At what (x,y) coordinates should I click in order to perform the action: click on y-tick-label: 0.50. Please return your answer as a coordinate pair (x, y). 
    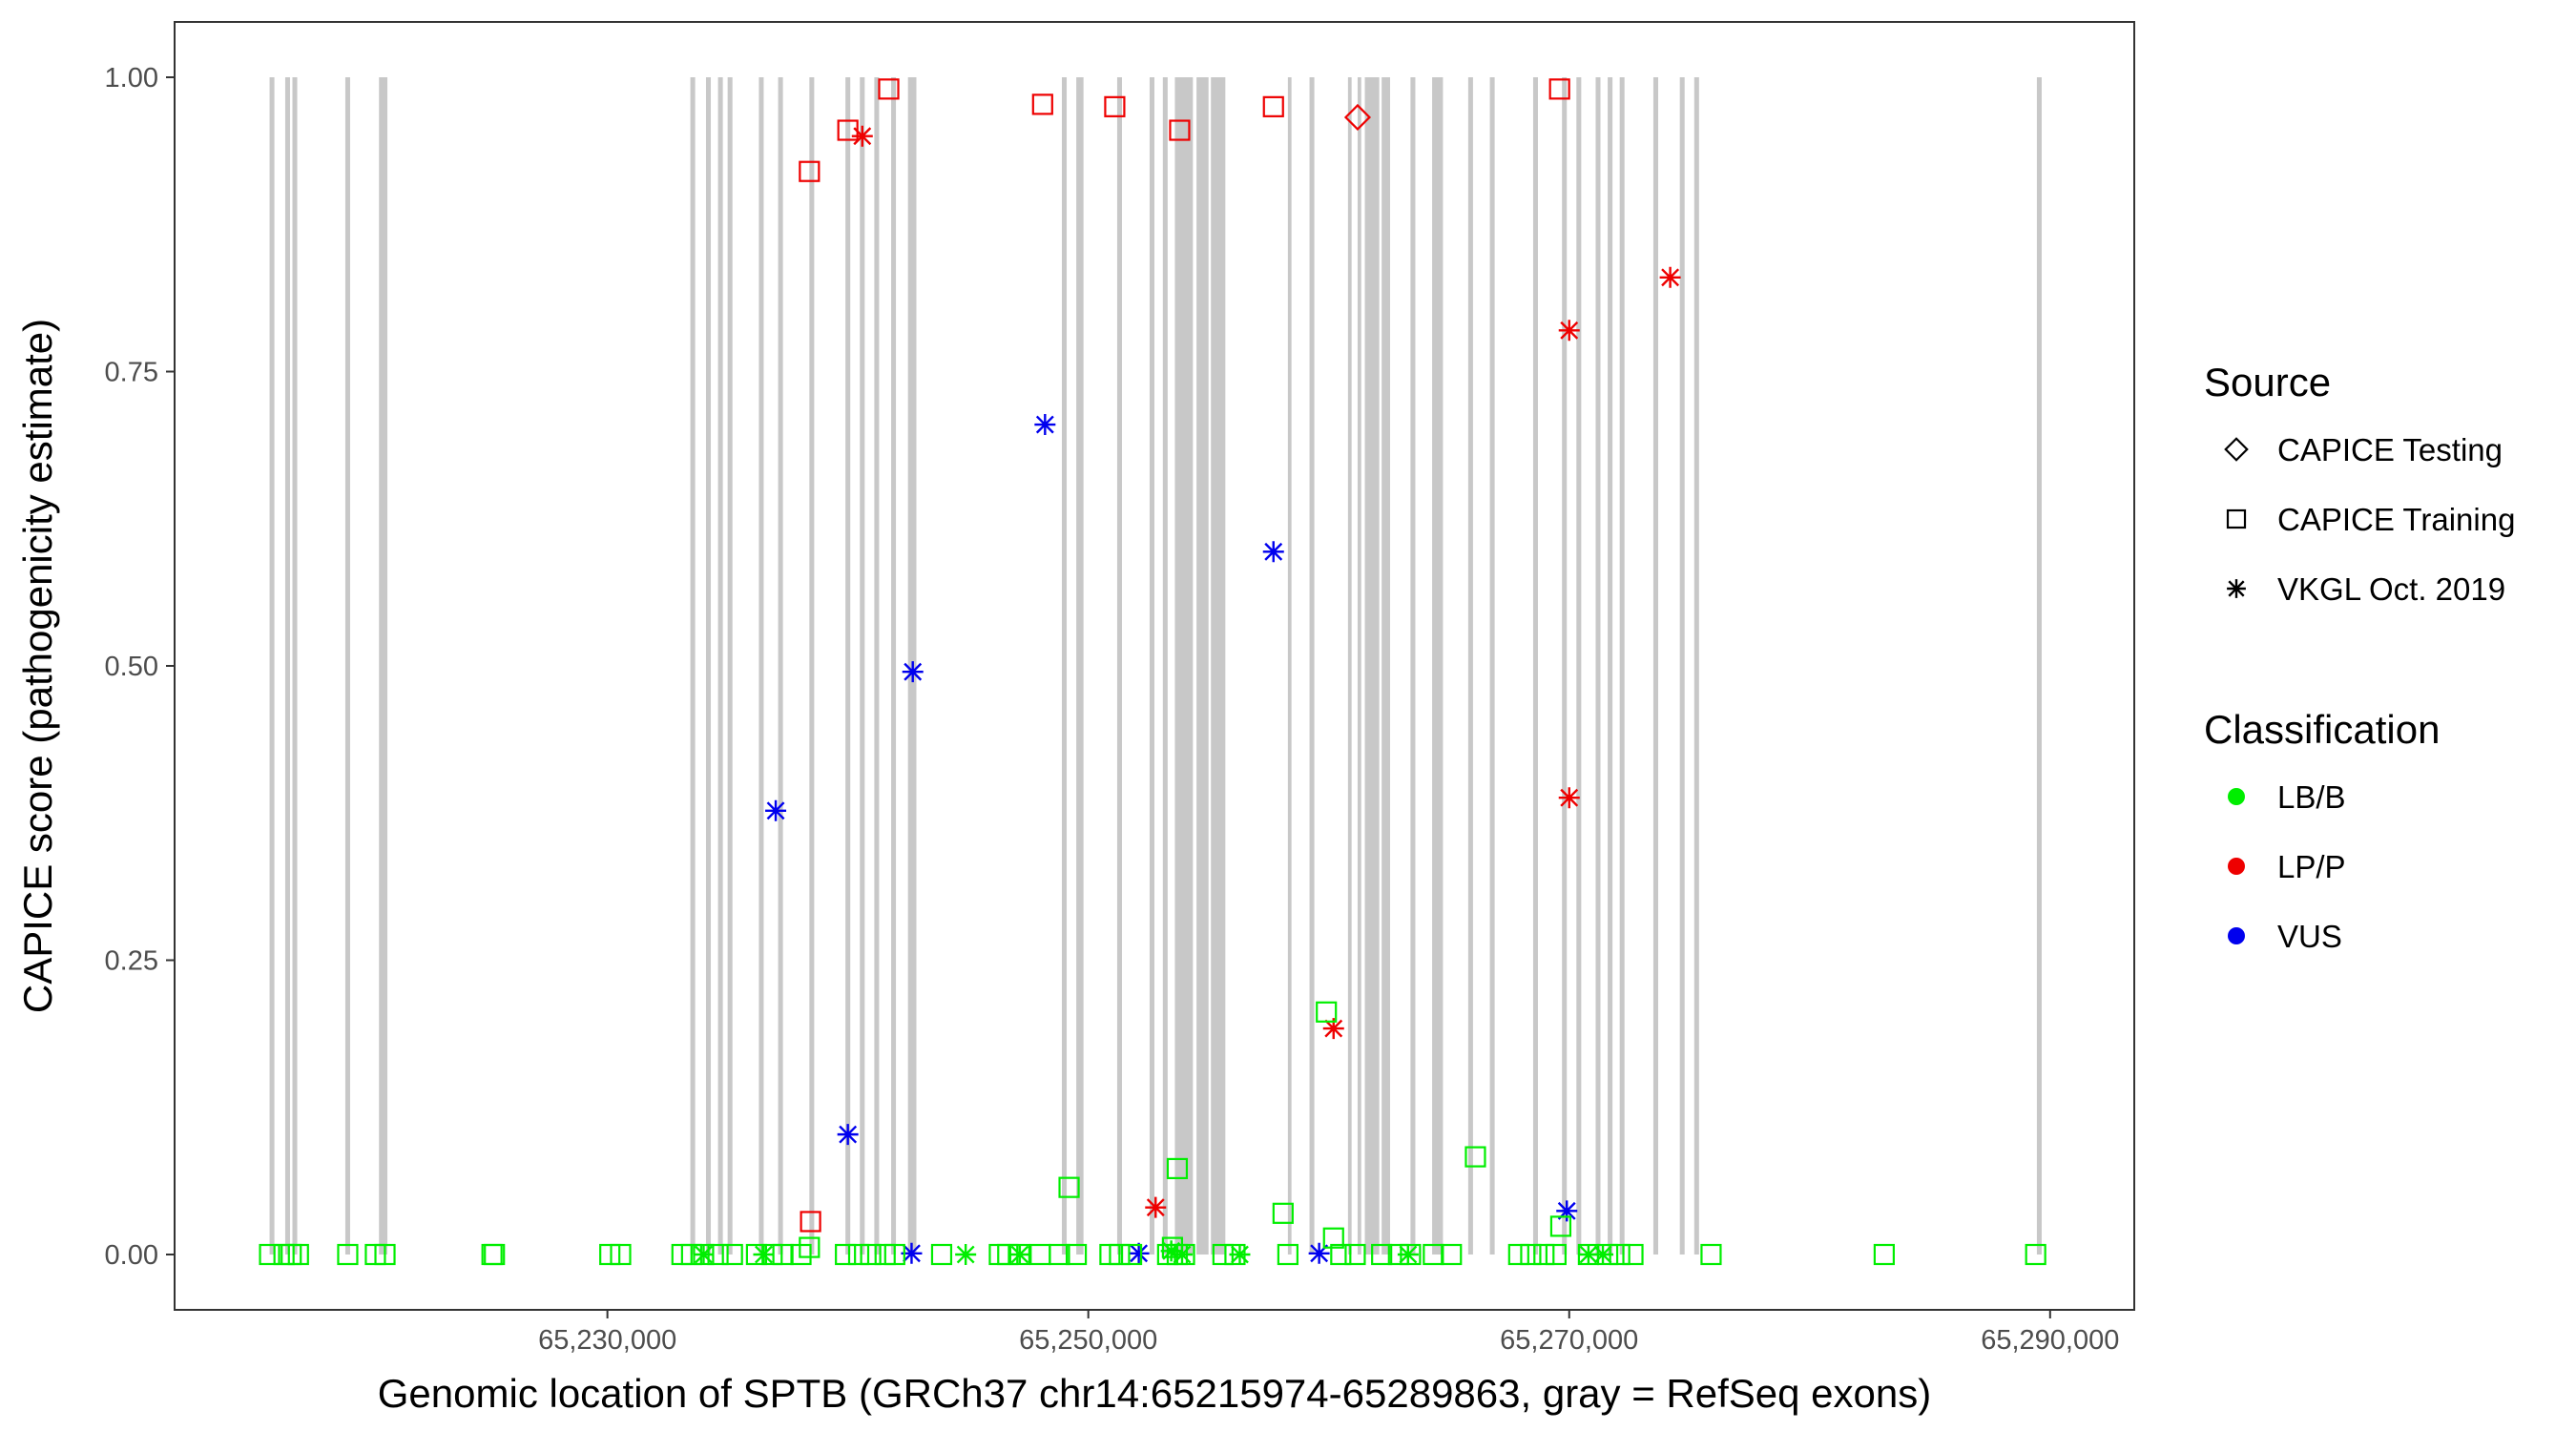
    Looking at the image, I should click on (131, 667).